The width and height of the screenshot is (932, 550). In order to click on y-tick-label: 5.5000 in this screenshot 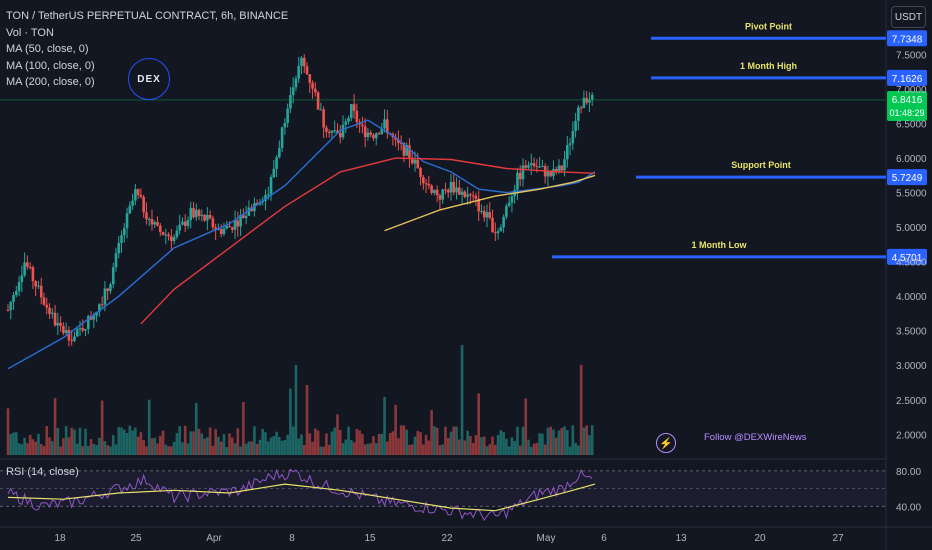, I will do `click(911, 194)`.